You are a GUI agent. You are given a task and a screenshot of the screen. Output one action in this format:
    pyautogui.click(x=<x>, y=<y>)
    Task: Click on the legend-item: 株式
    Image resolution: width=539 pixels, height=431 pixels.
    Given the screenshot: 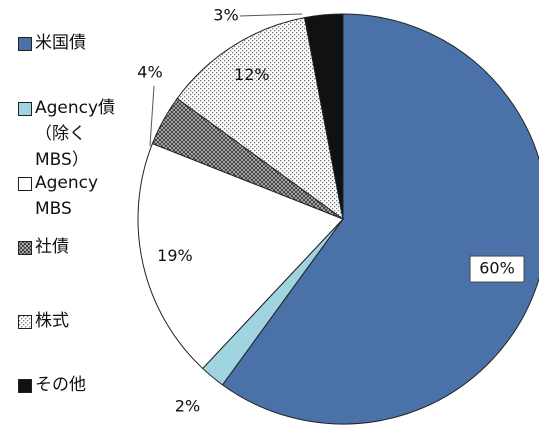 What is the action you would take?
    pyautogui.click(x=68, y=321)
    